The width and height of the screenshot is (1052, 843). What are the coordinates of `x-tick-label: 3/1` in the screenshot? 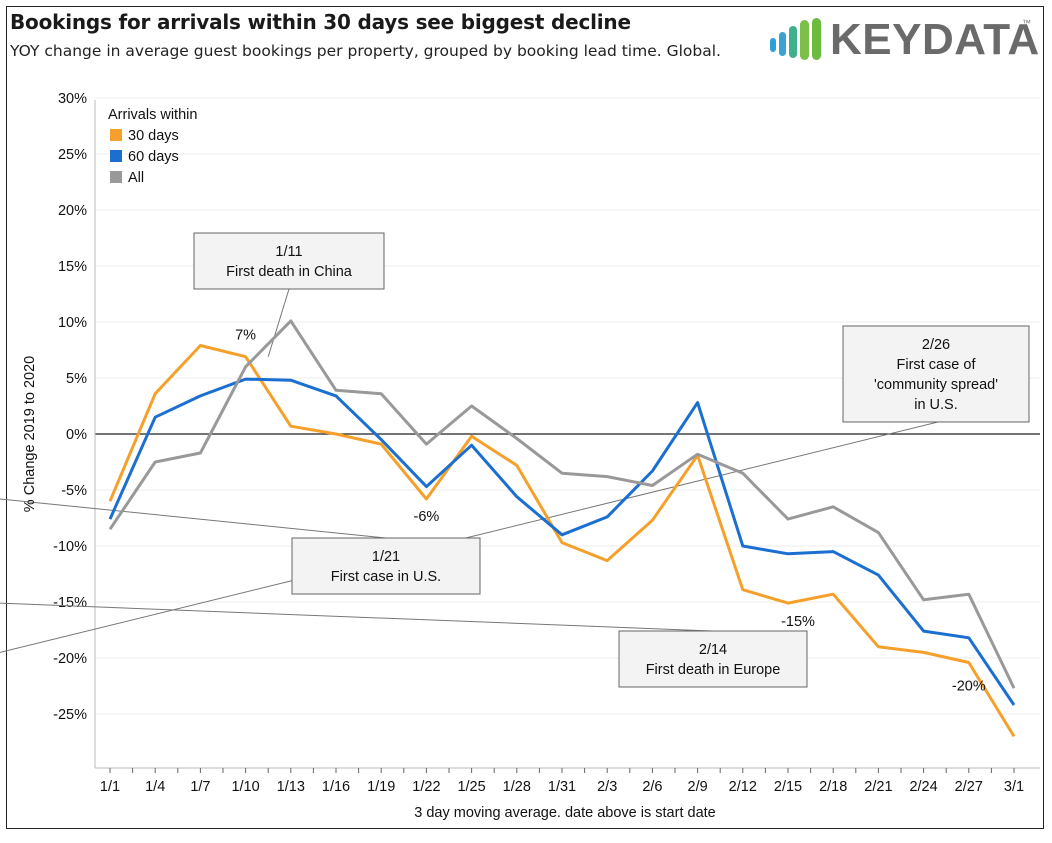 It's located at (1014, 787).